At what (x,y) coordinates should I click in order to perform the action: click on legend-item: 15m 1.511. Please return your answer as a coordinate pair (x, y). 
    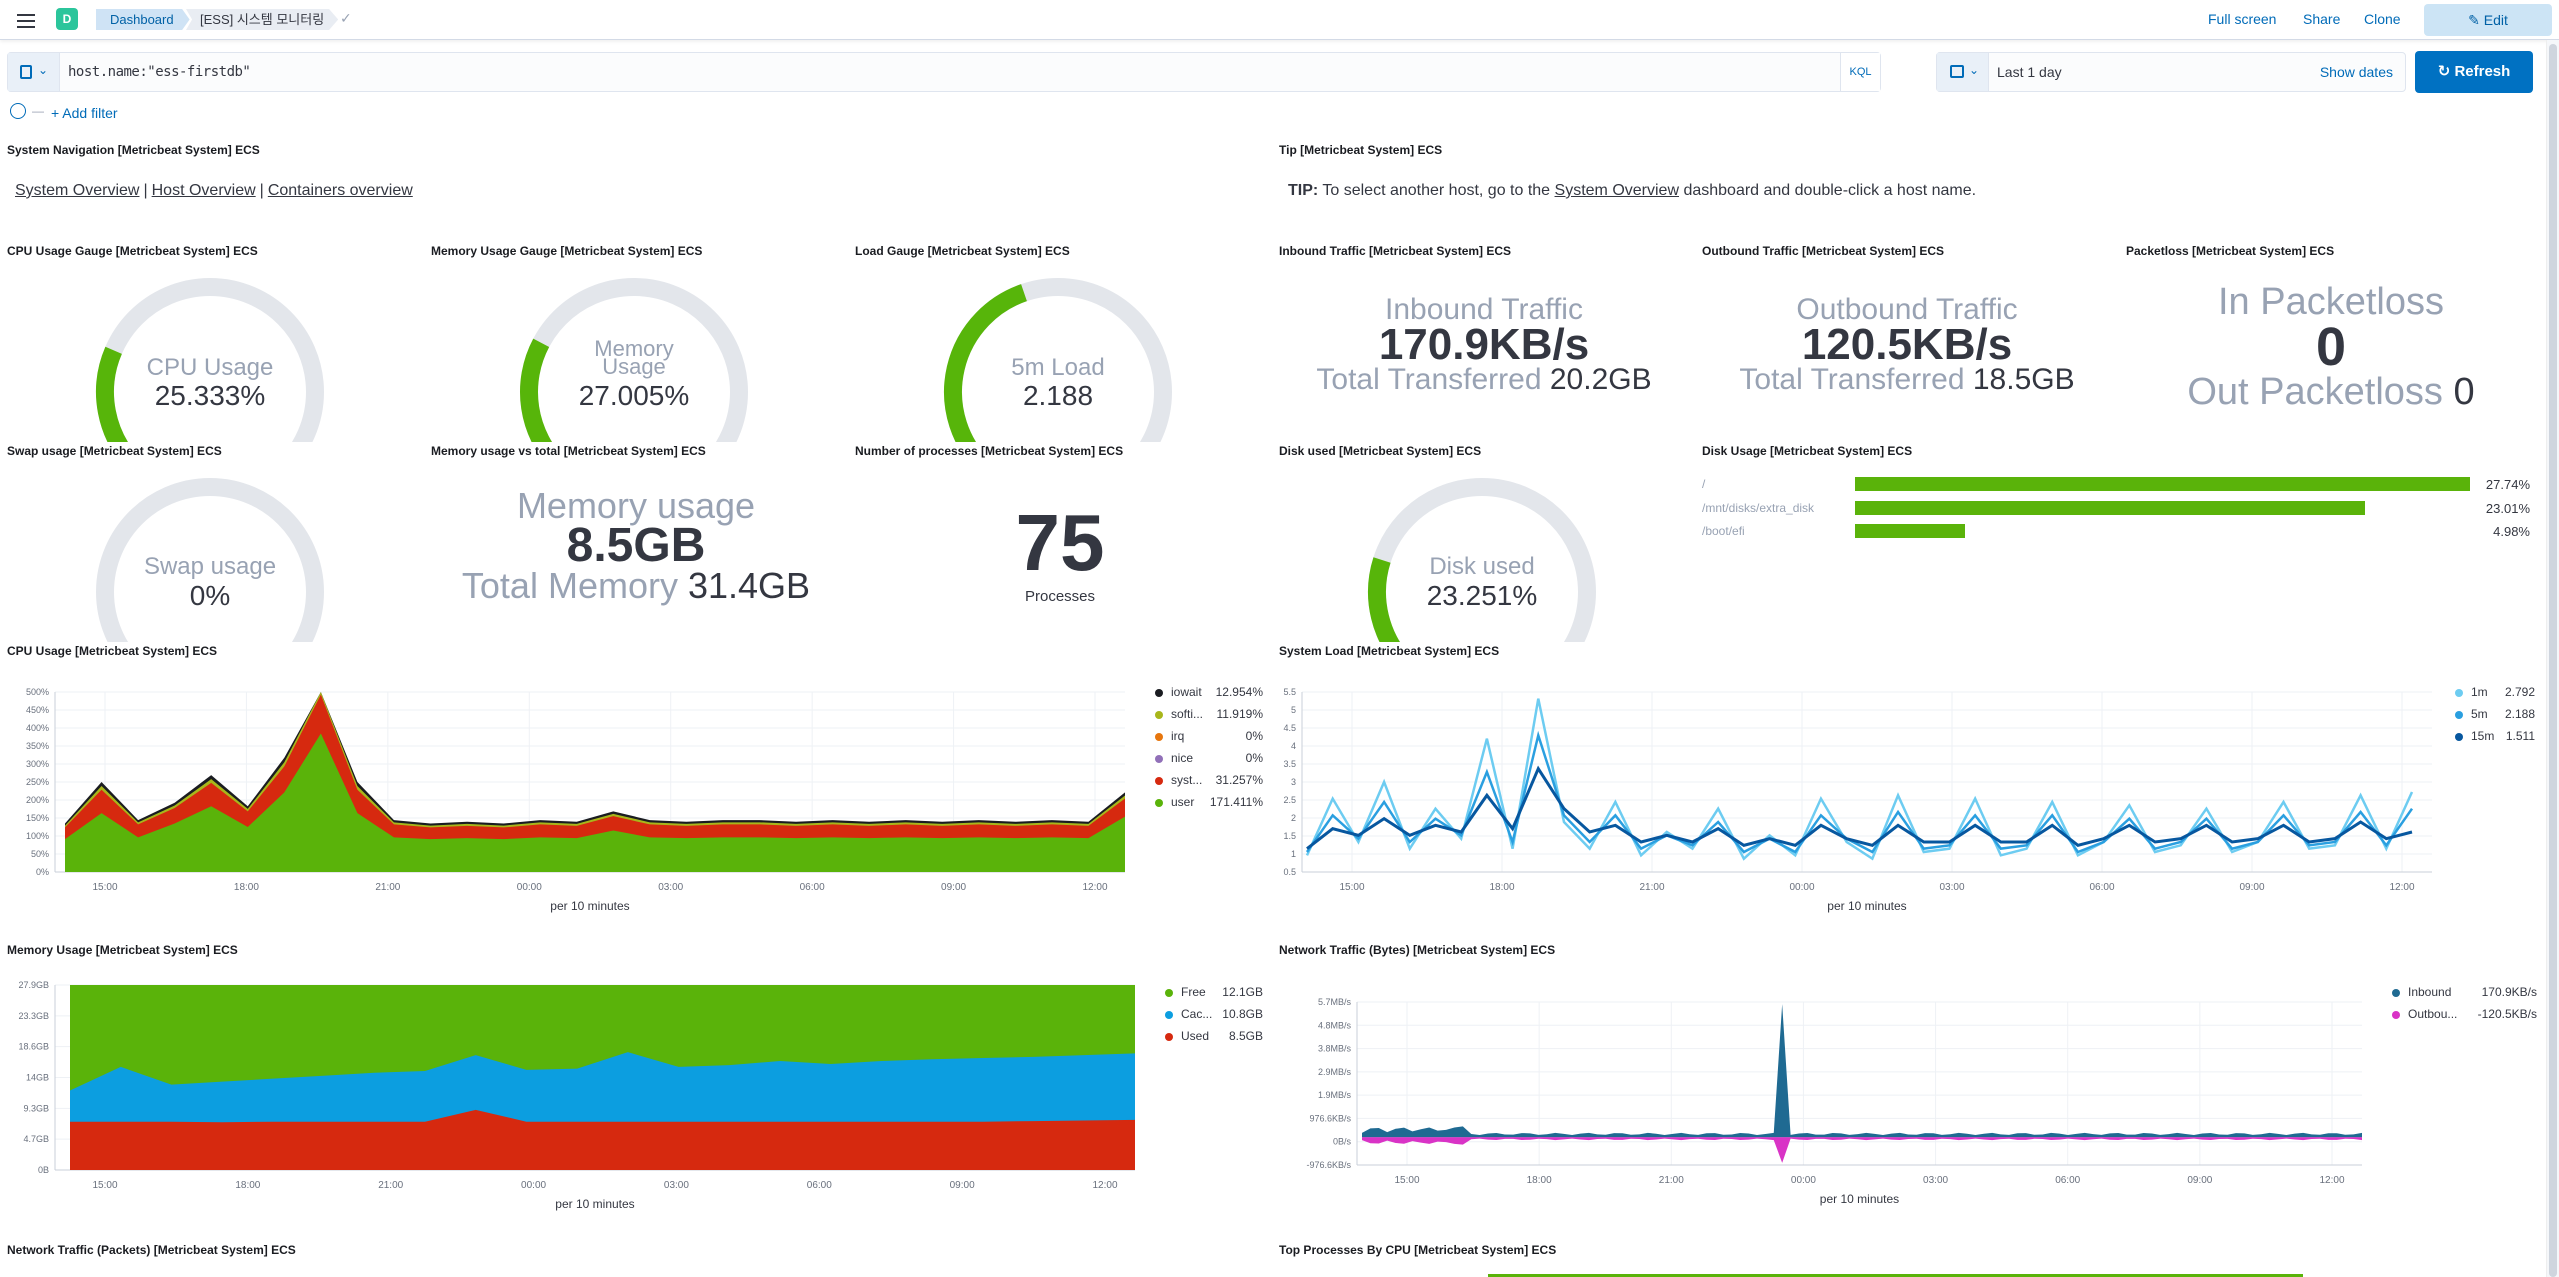
    Looking at the image, I should click on (2495, 737).